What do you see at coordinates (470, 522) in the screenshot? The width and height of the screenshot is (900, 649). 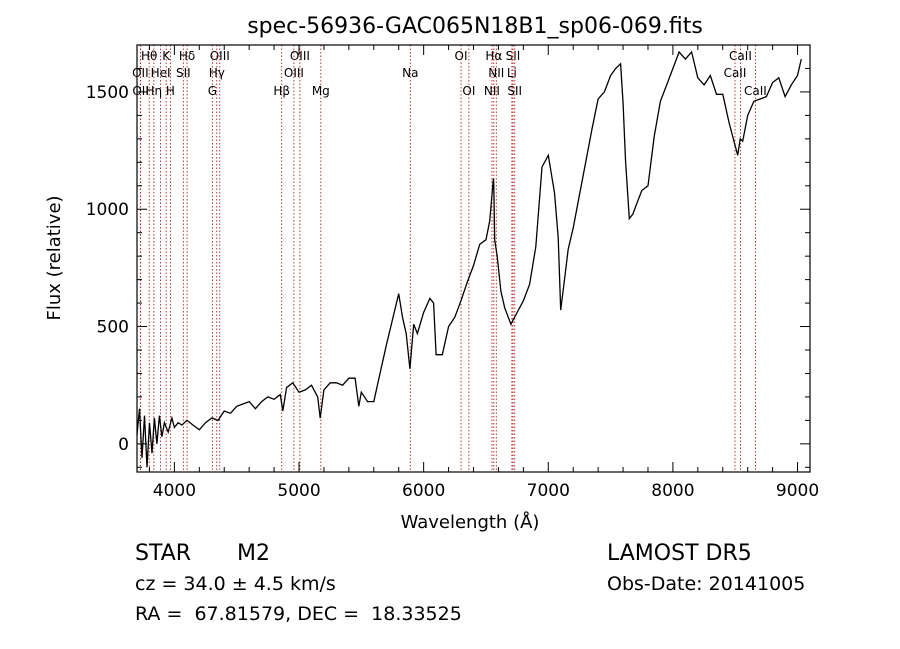 I see `x-axis-label: Wavelength (Å)` at bounding box center [470, 522].